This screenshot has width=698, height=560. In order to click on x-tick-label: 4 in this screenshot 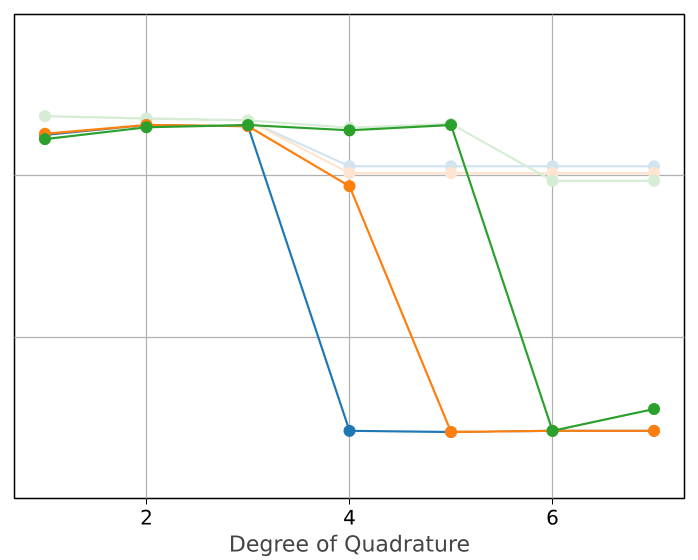, I will do `click(349, 518)`.